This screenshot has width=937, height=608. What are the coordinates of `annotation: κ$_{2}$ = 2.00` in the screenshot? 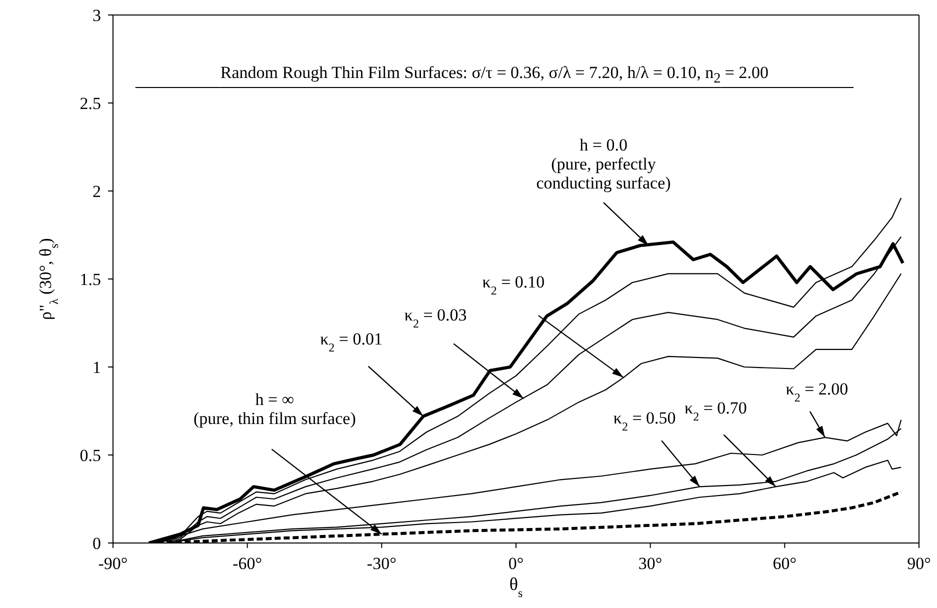 It's located at (817, 391).